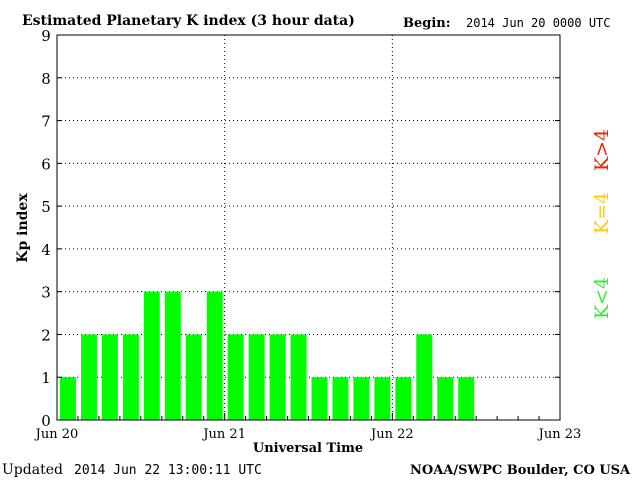 The height and width of the screenshot is (480, 640). I want to click on y-tick-label-4: 4, so click(46, 250).